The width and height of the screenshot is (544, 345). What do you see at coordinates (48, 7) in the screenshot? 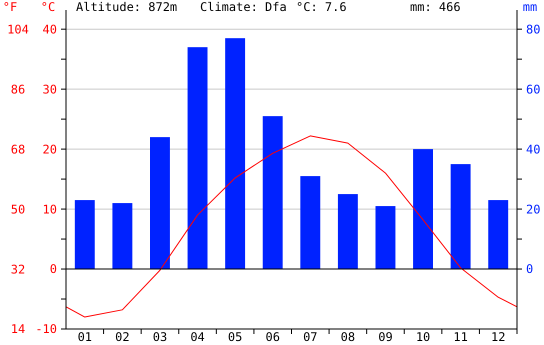
I see `y-axis-title: °C` at bounding box center [48, 7].